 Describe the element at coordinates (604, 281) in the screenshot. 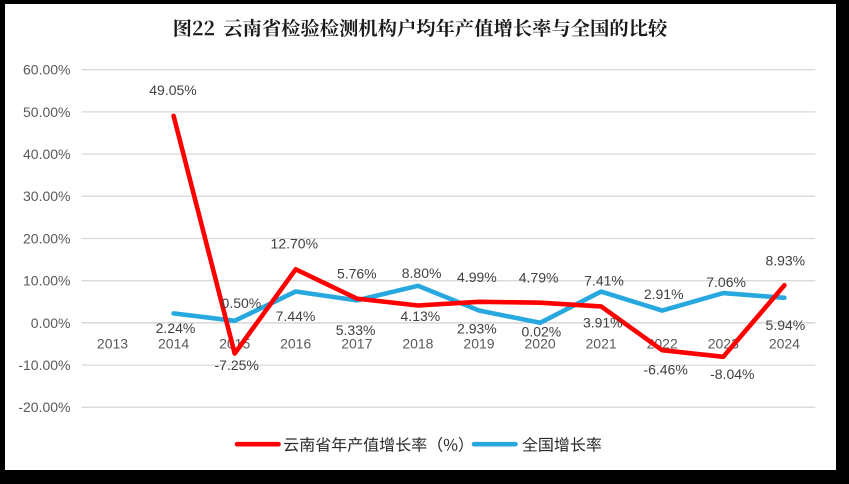

I see `svg-text: 7.41%` at that location.